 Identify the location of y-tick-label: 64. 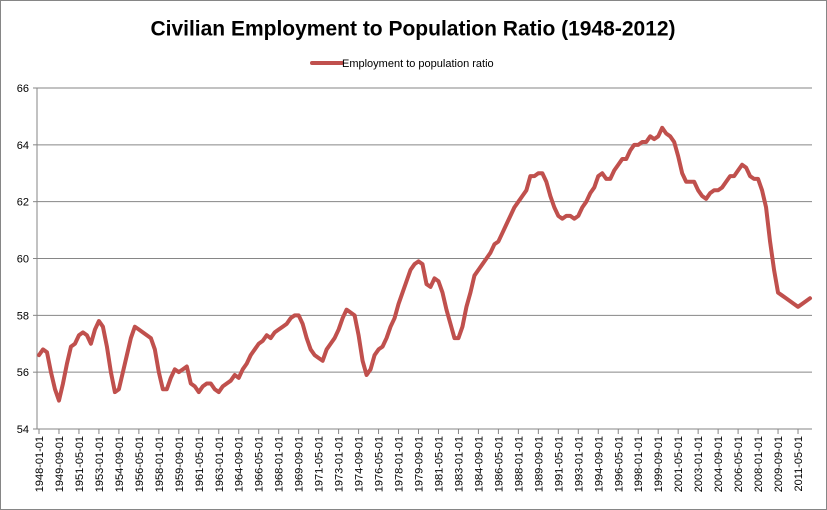
(23, 146).